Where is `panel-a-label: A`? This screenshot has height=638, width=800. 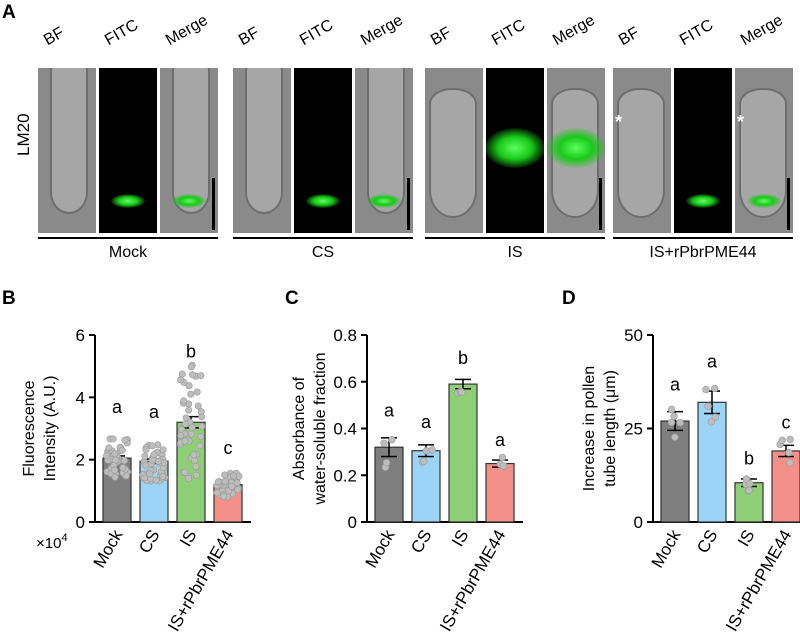 panel-a-label: A is located at coordinates (9, 12).